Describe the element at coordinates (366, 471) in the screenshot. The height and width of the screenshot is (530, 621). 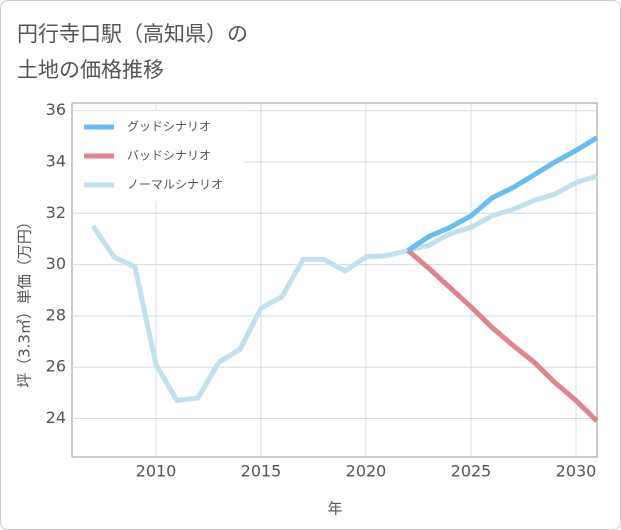
I see `x-tick-label: 2020` at that location.